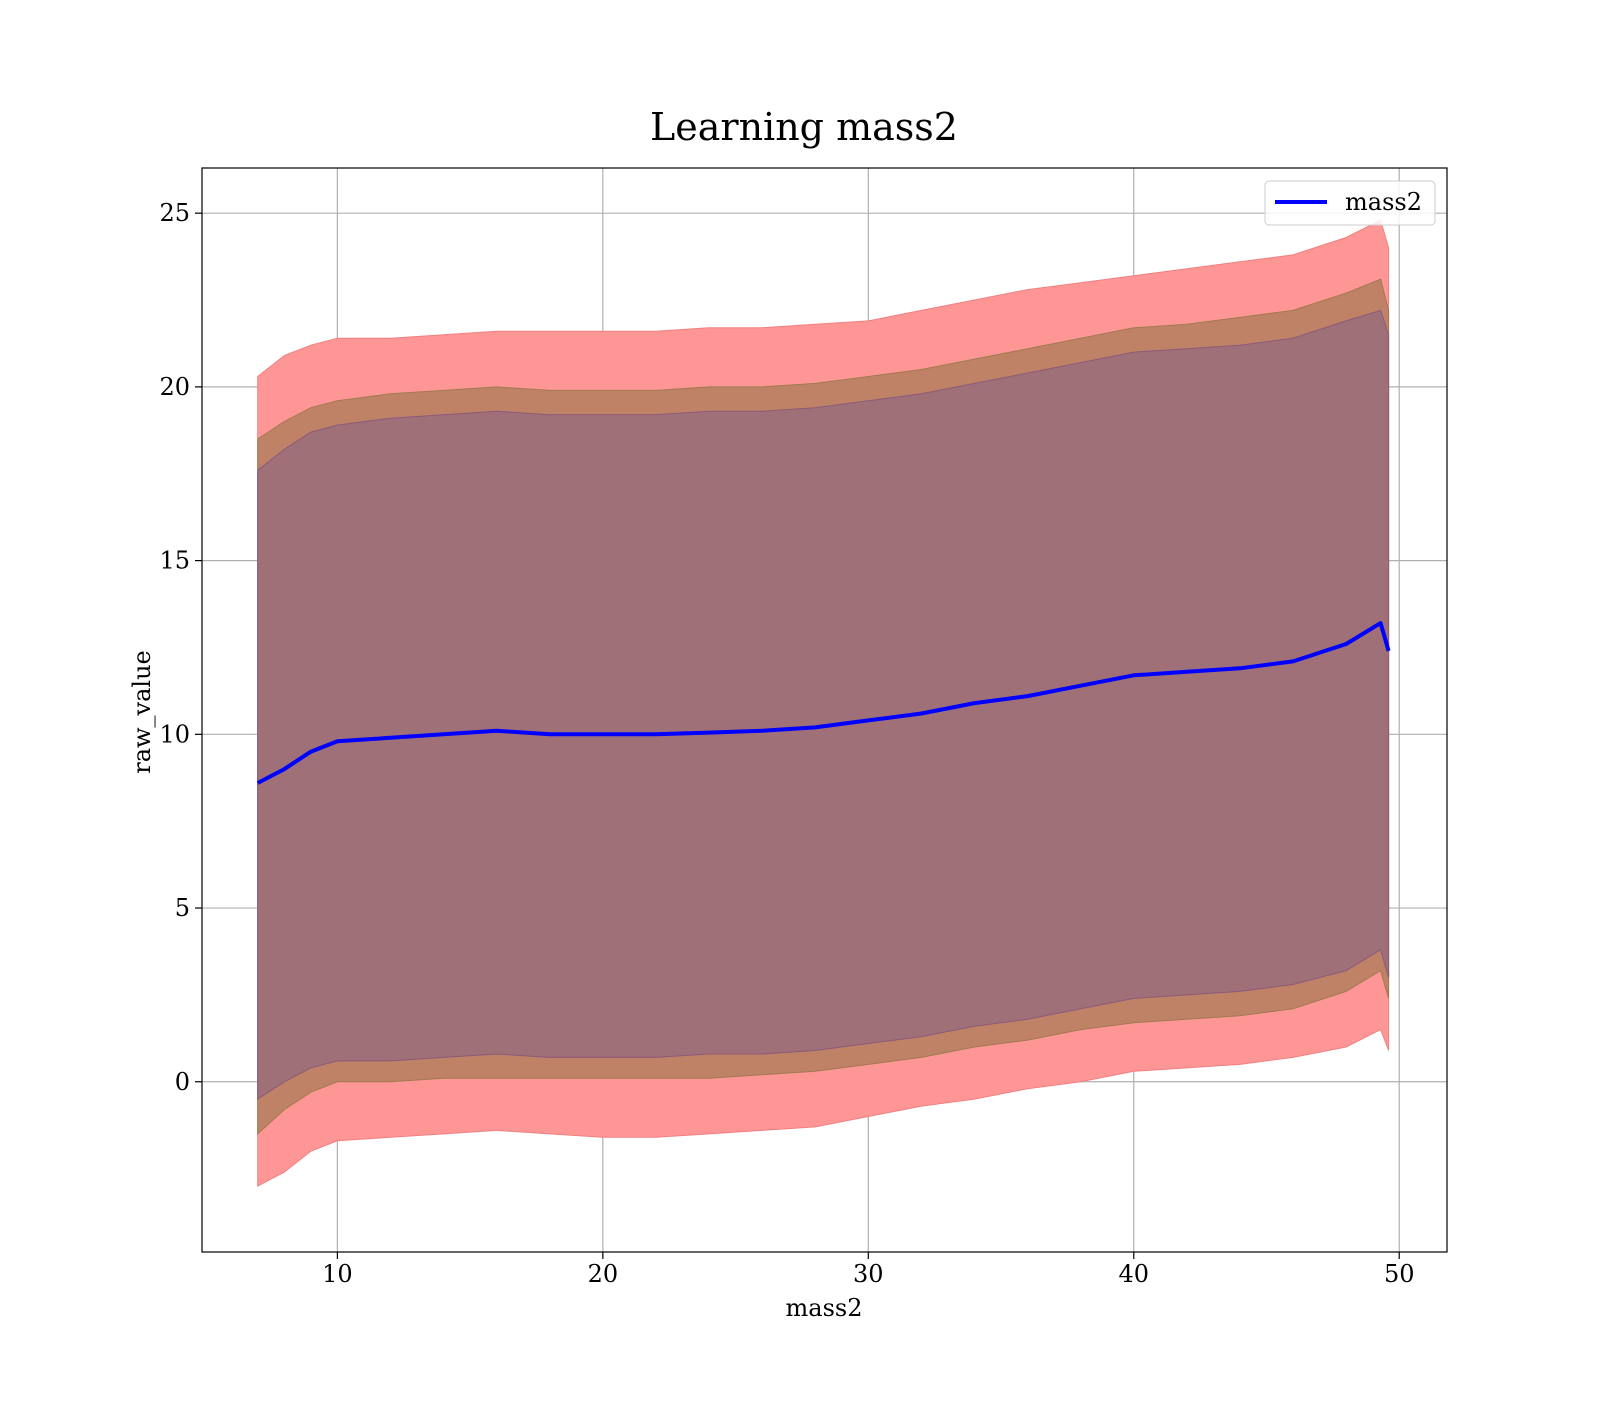 The width and height of the screenshot is (1600, 1404). Describe the element at coordinates (174, 213) in the screenshot. I see `y-tick-label: 25` at that location.